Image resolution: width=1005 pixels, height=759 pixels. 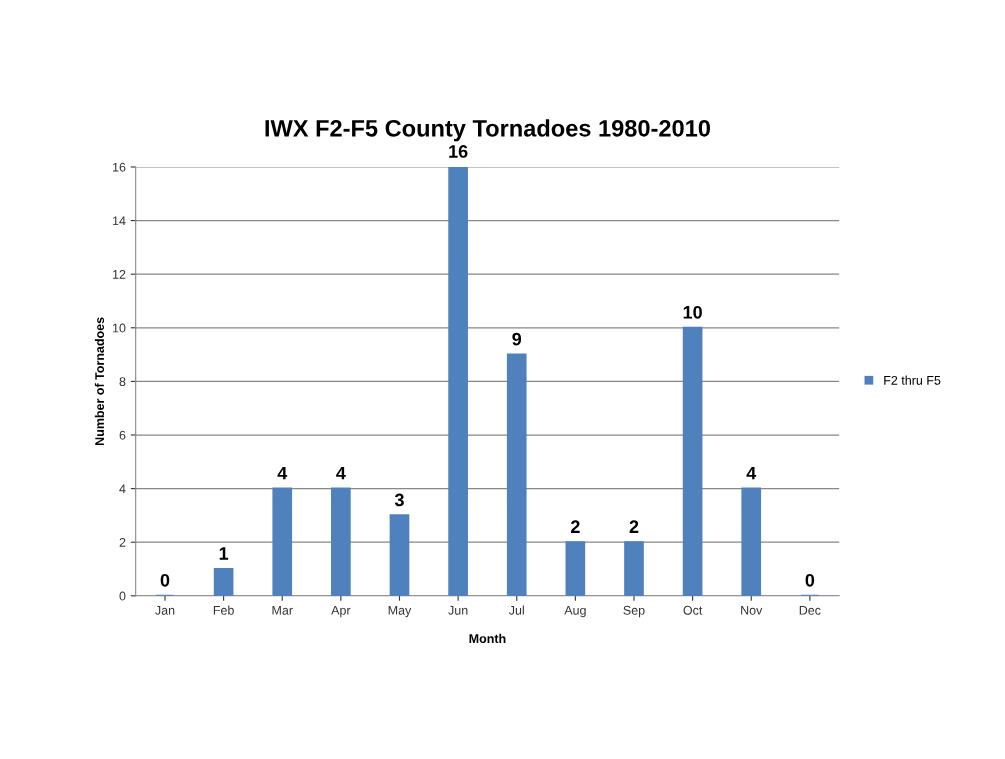 I want to click on x-tick-label: Jan, so click(x=165, y=610).